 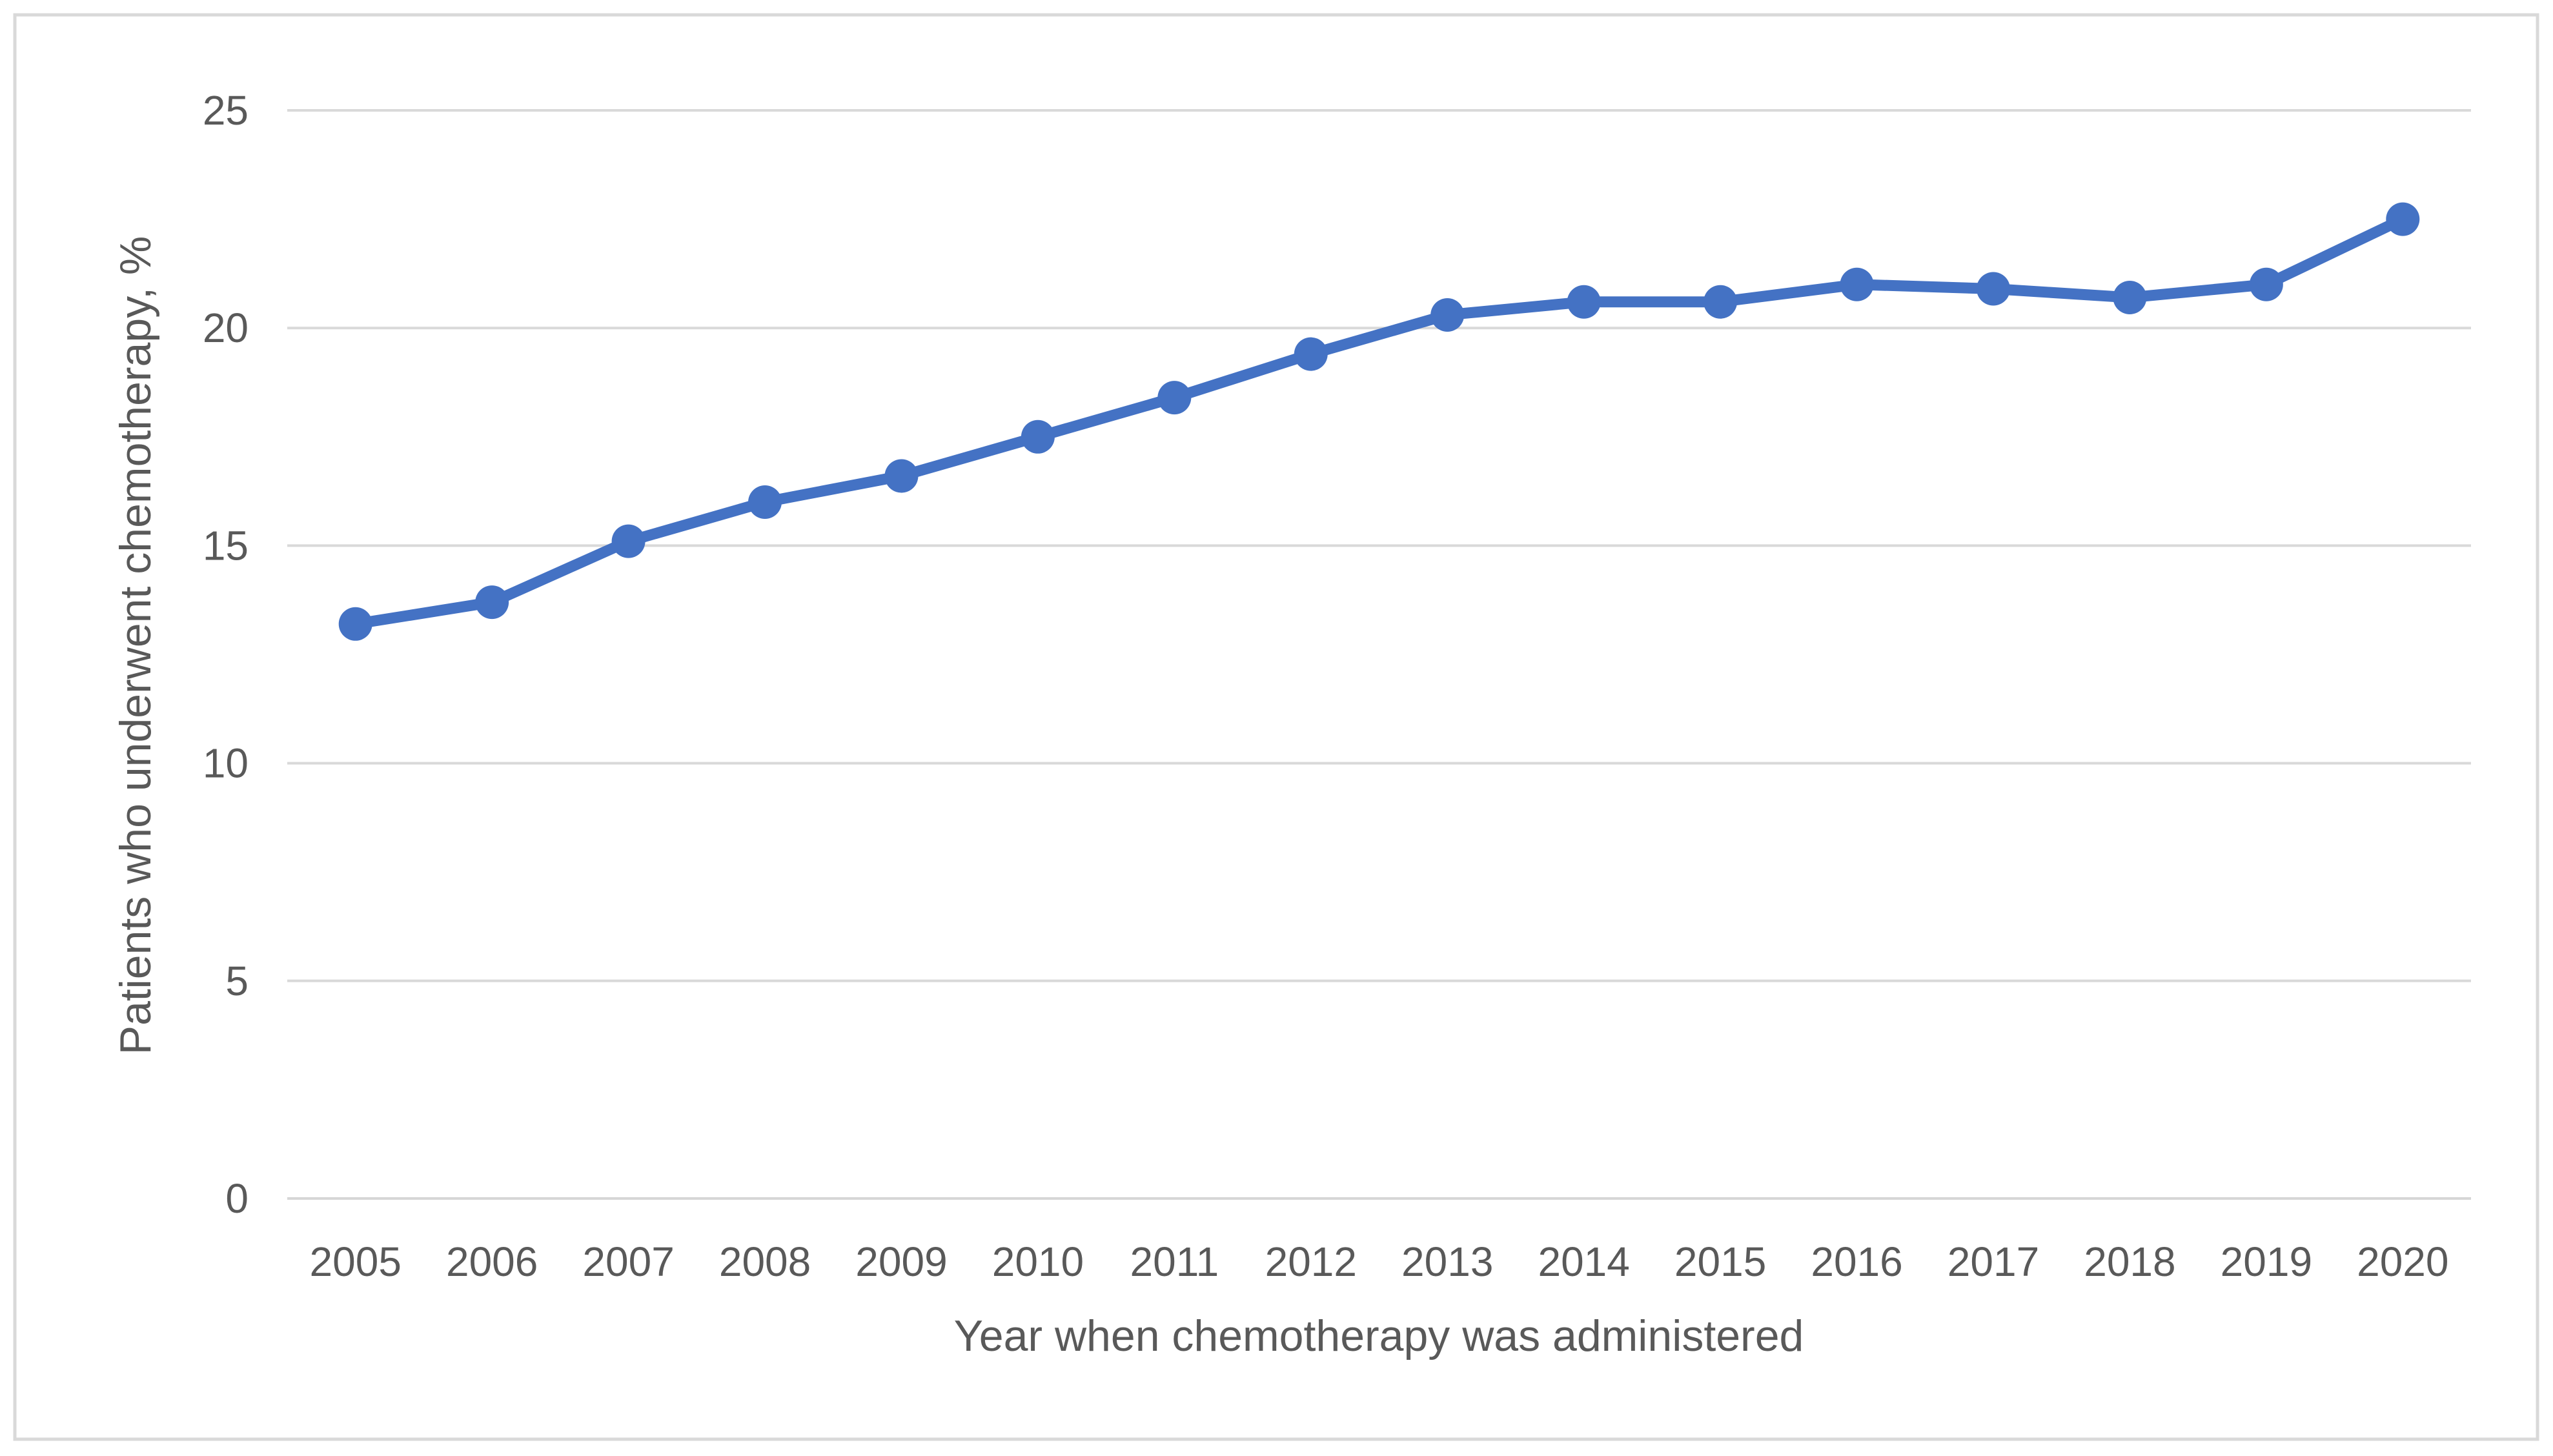 I want to click on x-tick-label: 2018, so click(x=2129, y=1262).